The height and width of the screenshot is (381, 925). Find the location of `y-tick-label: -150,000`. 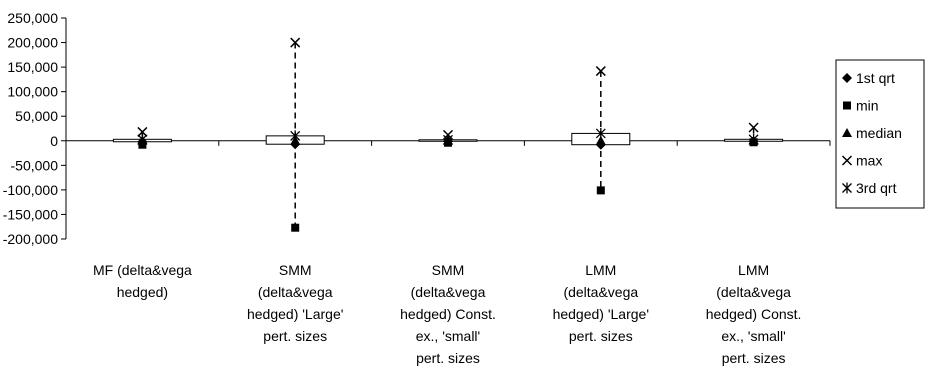

y-tick-label: -150,000 is located at coordinates (30, 214).